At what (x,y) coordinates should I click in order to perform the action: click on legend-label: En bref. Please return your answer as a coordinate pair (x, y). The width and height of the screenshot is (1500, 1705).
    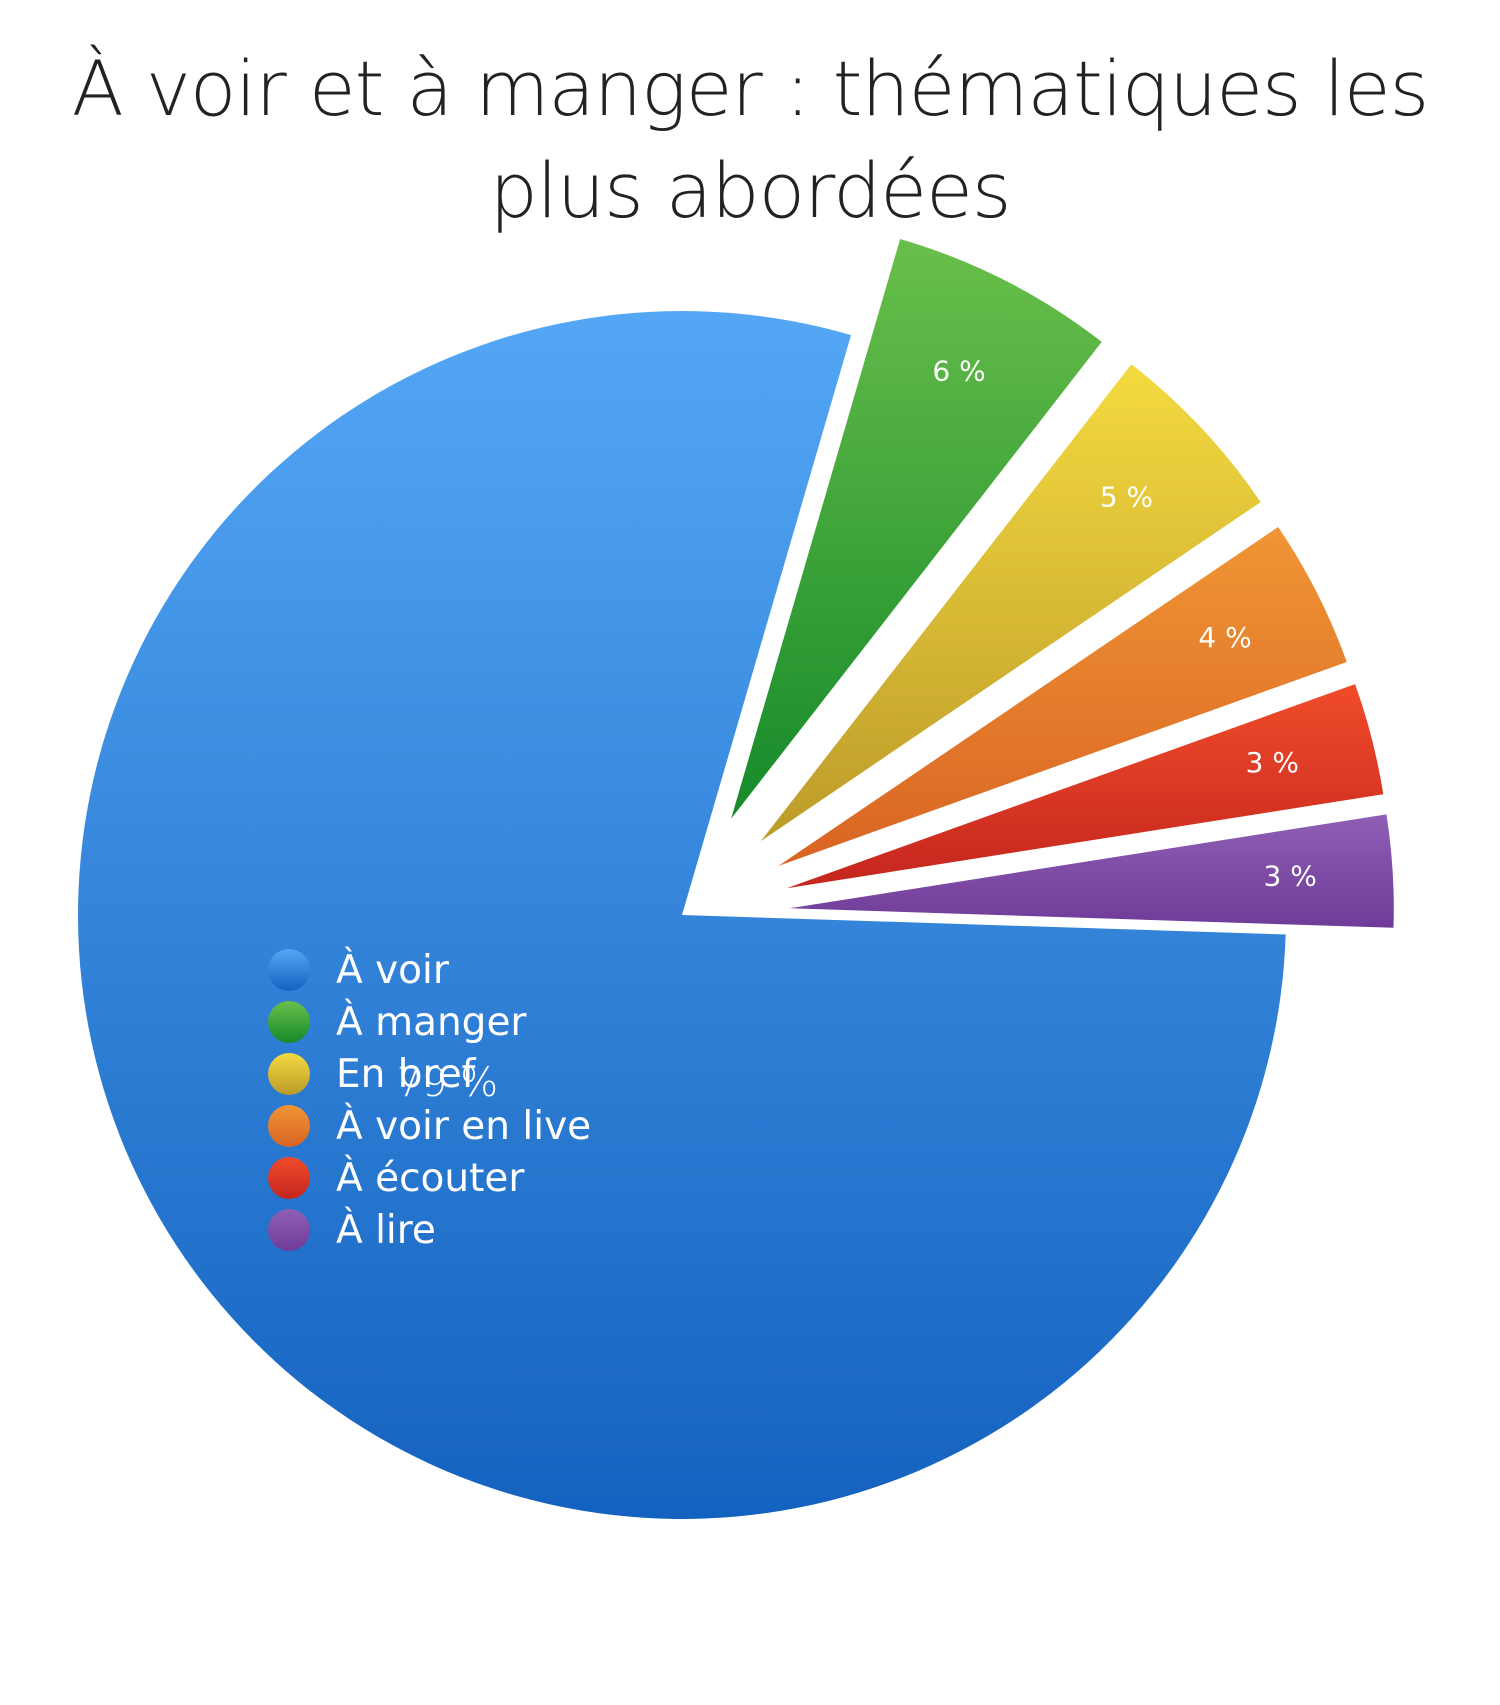
    Looking at the image, I should click on (406, 1074).